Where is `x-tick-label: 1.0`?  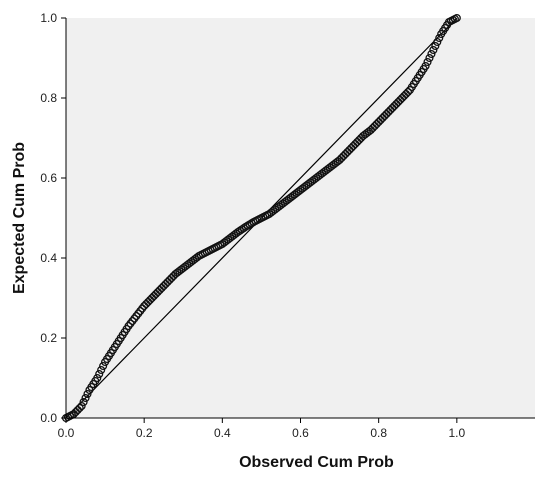
x-tick-label: 1.0 is located at coordinates (456, 433).